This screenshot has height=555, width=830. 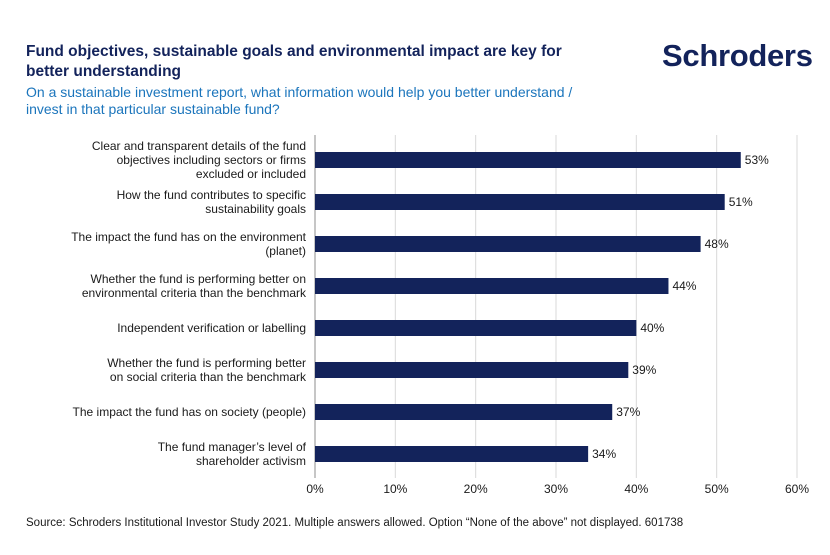 I want to click on data-label: 39%, so click(x=644, y=370).